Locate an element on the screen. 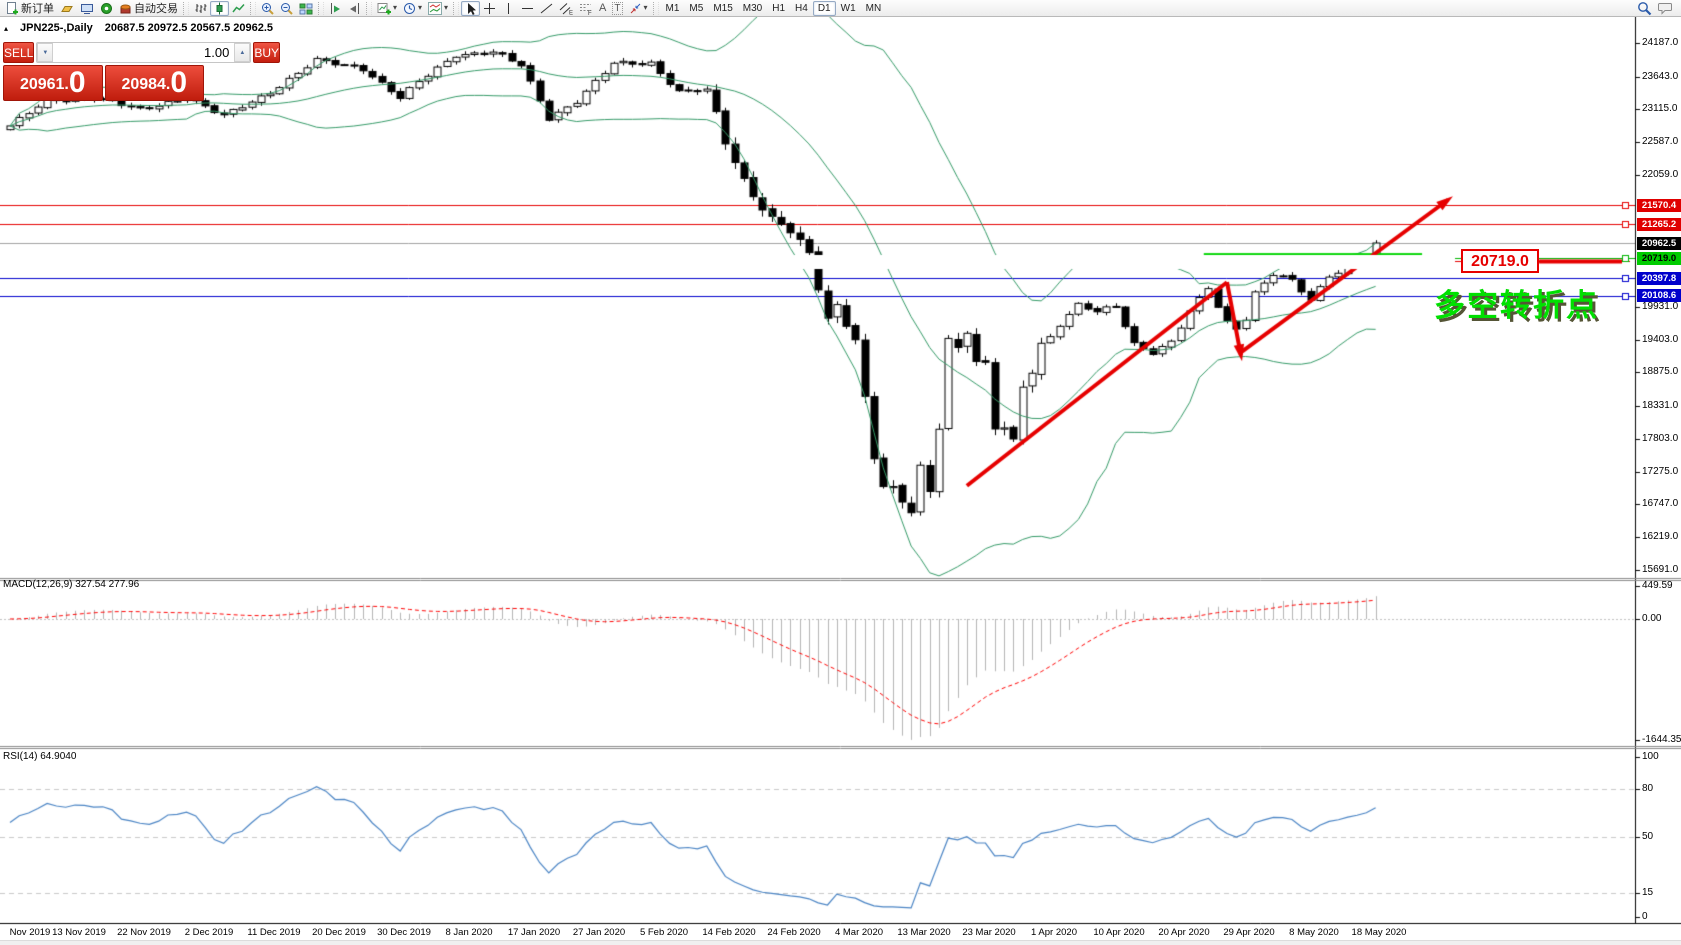 This screenshot has height=945, width=1681. horizontal-line-button is located at coordinates (527, 8).